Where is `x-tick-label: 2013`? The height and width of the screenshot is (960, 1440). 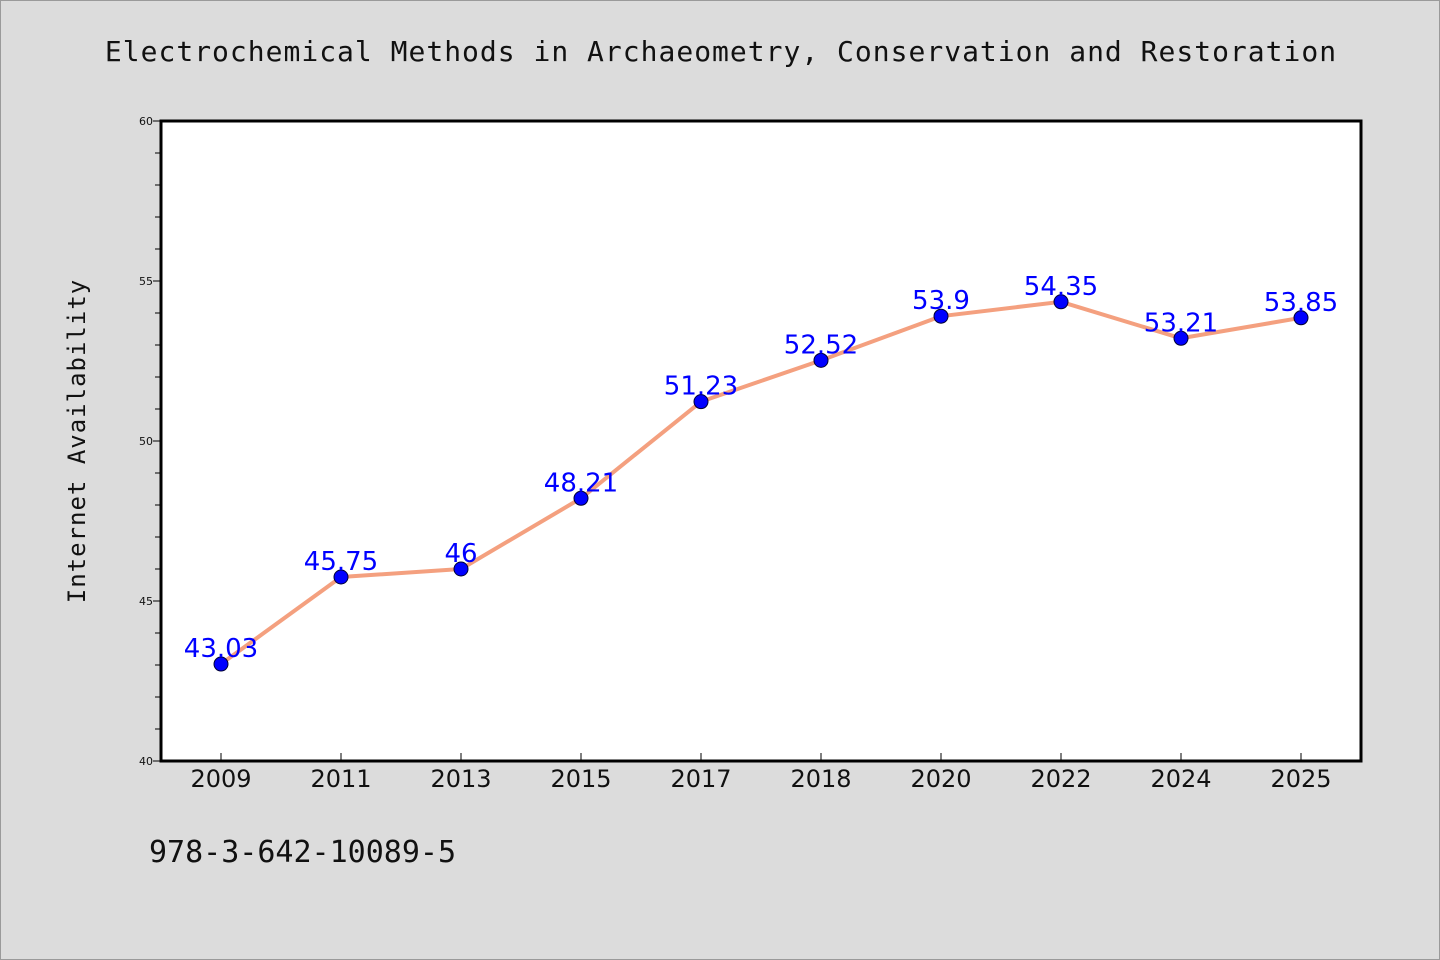 x-tick-label: 2013 is located at coordinates (460, 779).